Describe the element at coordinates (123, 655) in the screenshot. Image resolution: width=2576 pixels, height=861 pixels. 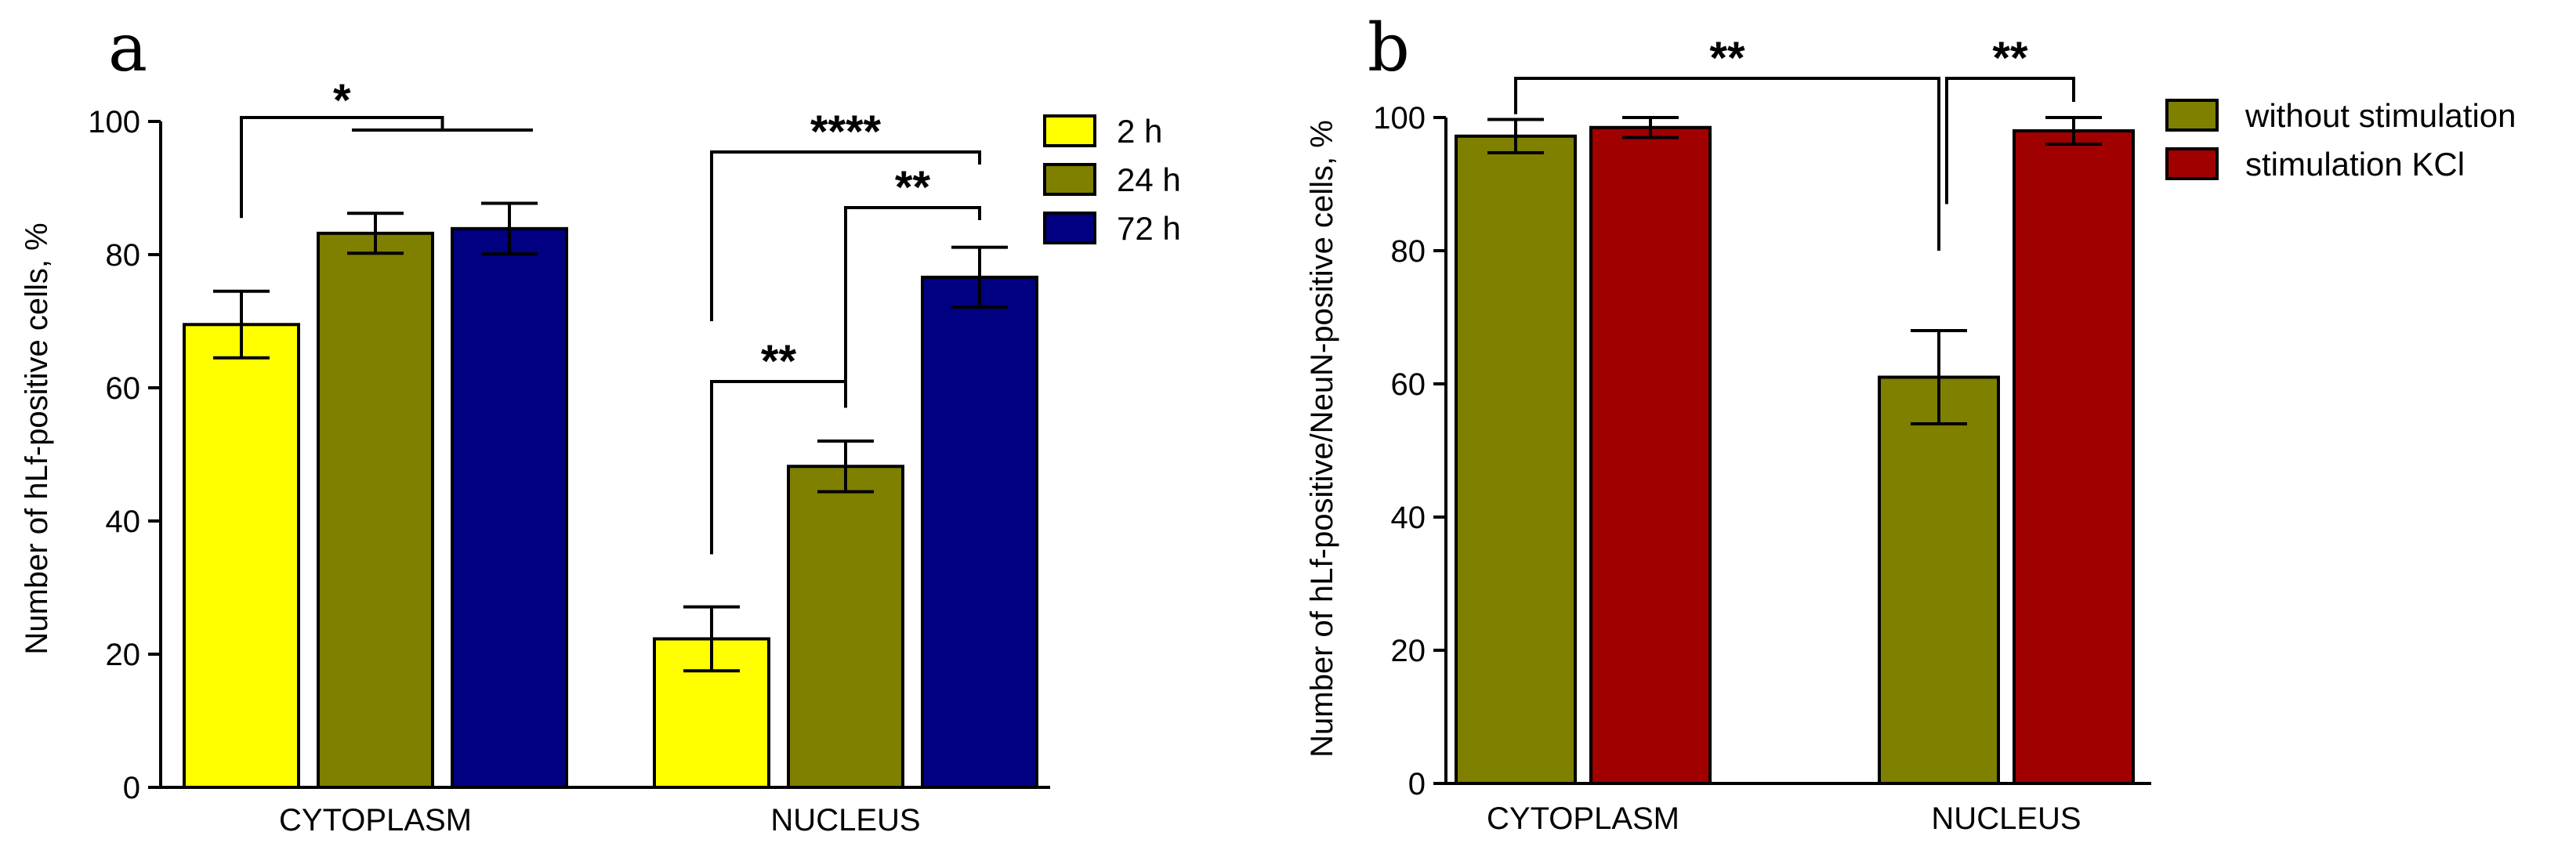
I see `panel-a-ytick-label: 20` at that location.